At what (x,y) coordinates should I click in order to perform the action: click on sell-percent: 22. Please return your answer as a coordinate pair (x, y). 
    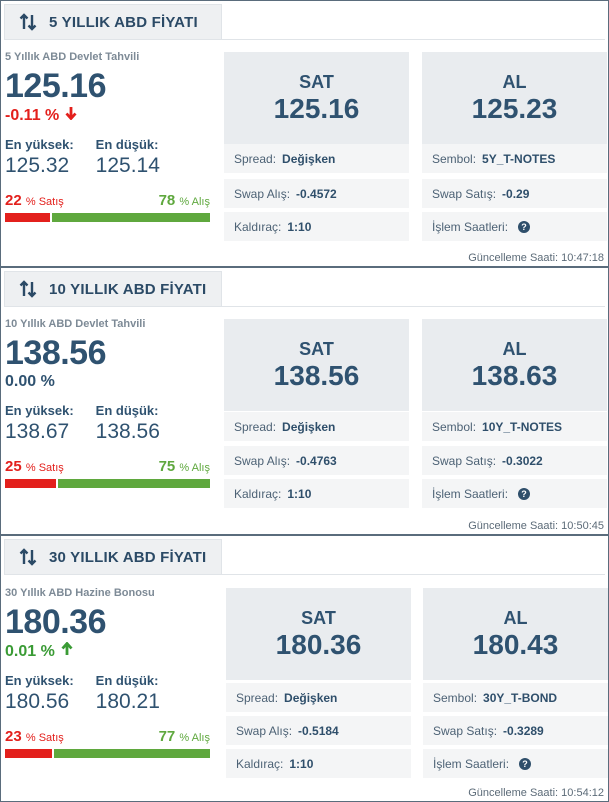
    Looking at the image, I should click on (13, 200).